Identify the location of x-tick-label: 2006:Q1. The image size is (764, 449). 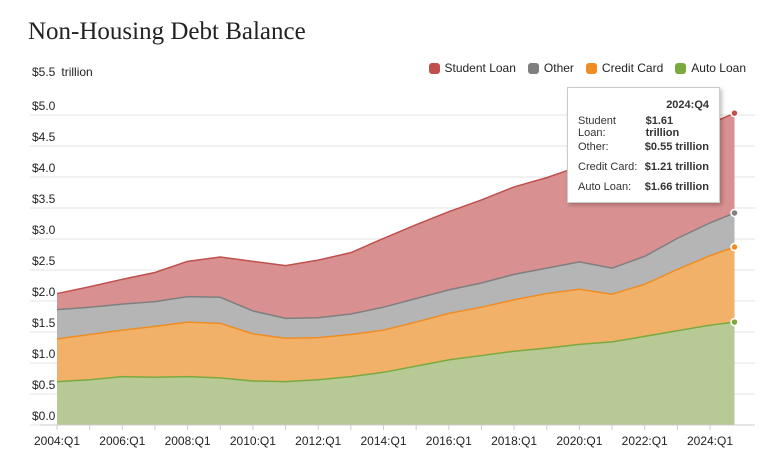
(122, 441).